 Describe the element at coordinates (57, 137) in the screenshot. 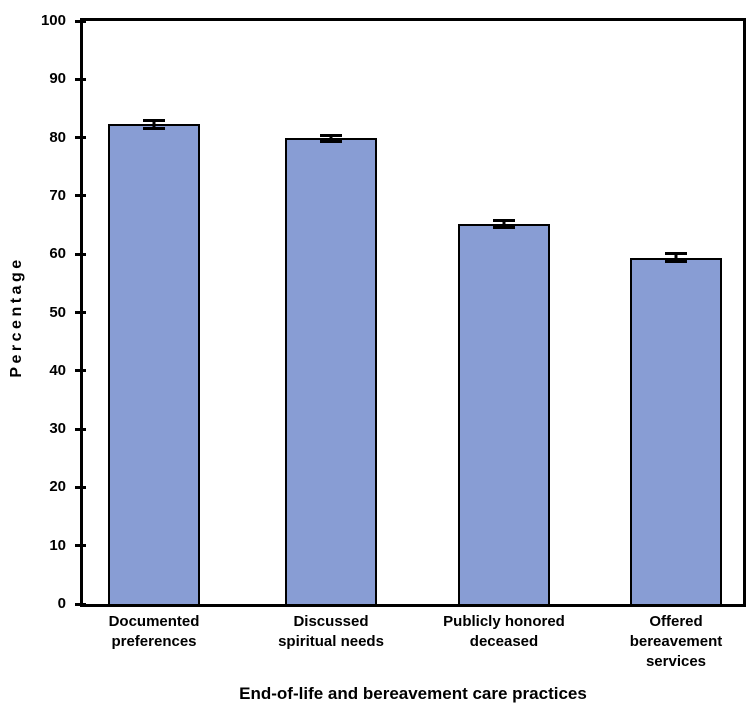

I see `y-tick-label-80: 80` at that location.